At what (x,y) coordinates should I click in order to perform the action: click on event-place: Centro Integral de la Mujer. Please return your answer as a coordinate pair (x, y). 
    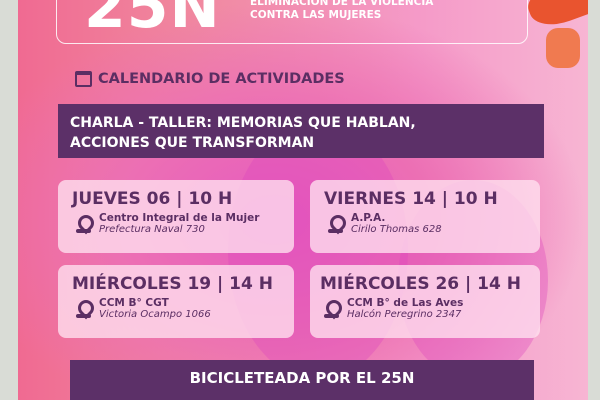
    Looking at the image, I should click on (179, 218).